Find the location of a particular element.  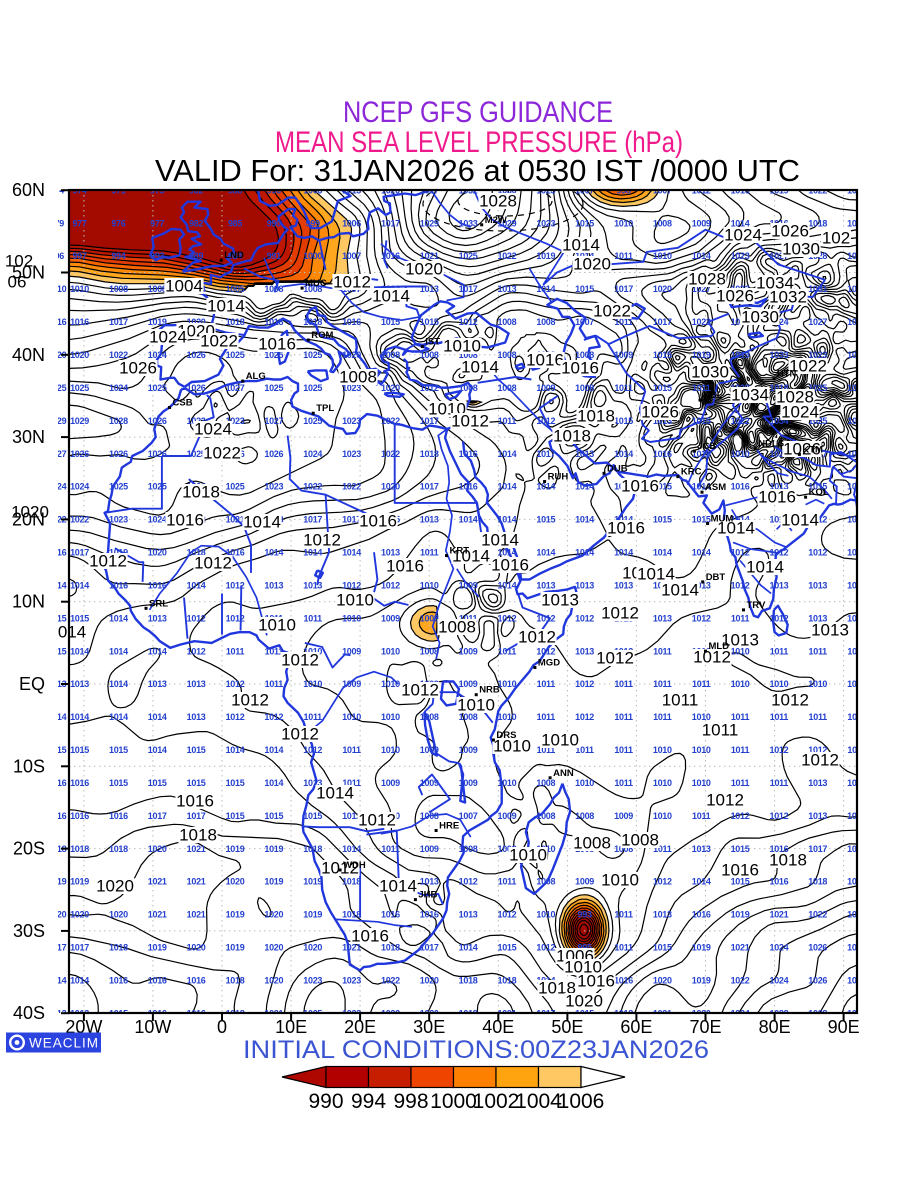

svg-text: KOL is located at coordinates (819, 492).